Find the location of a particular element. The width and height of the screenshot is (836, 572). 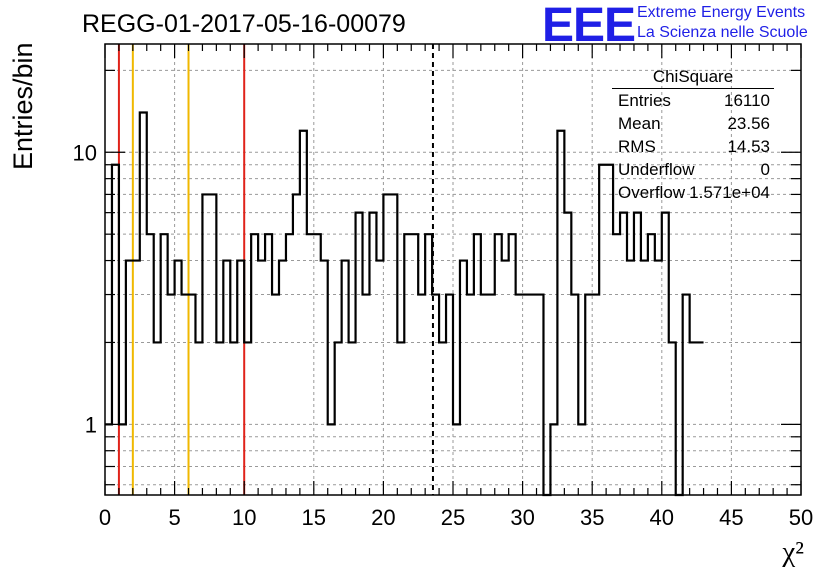

stats-value: 23.56 is located at coordinates (748, 123).